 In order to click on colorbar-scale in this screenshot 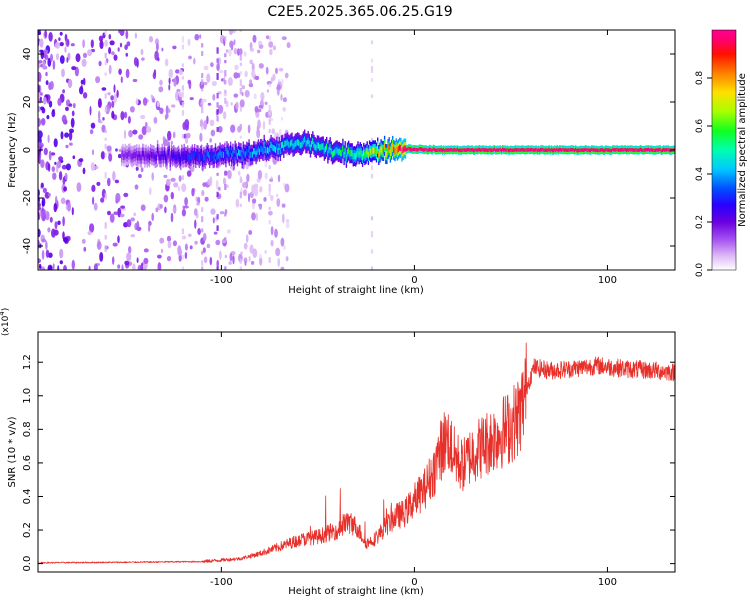, I will do `click(724, 150)`.